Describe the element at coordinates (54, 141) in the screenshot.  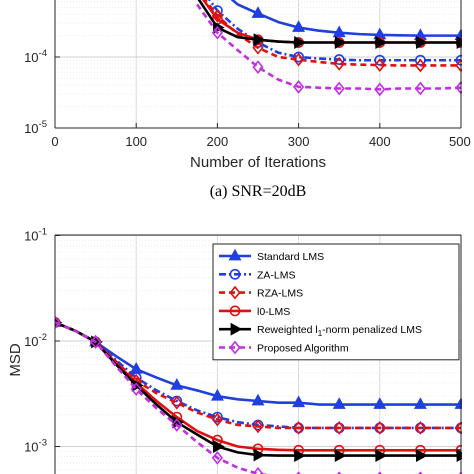
I see `x-tick-label: 0` at that location.